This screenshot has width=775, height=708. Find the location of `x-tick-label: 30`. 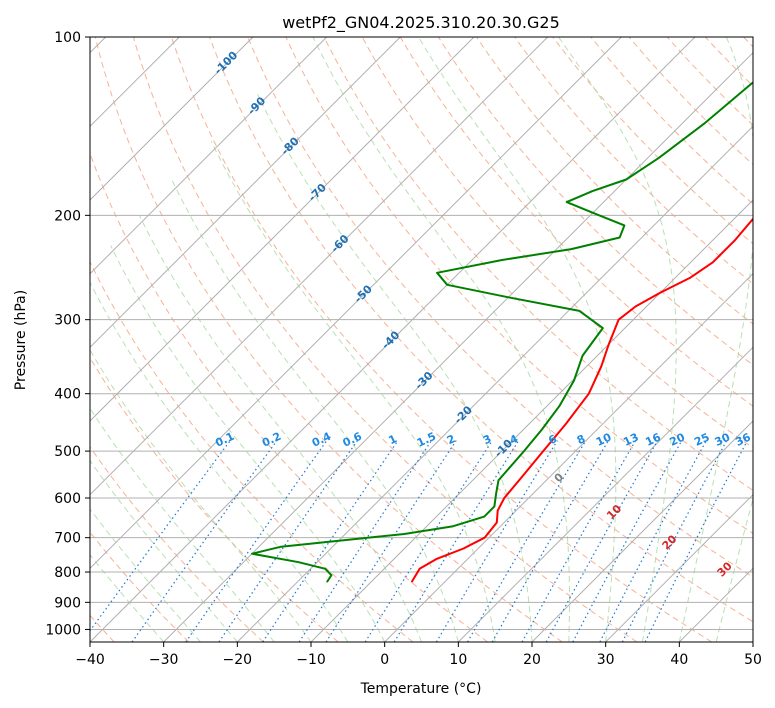

x-tick-label: 30 is located at coordinates (606, 660).